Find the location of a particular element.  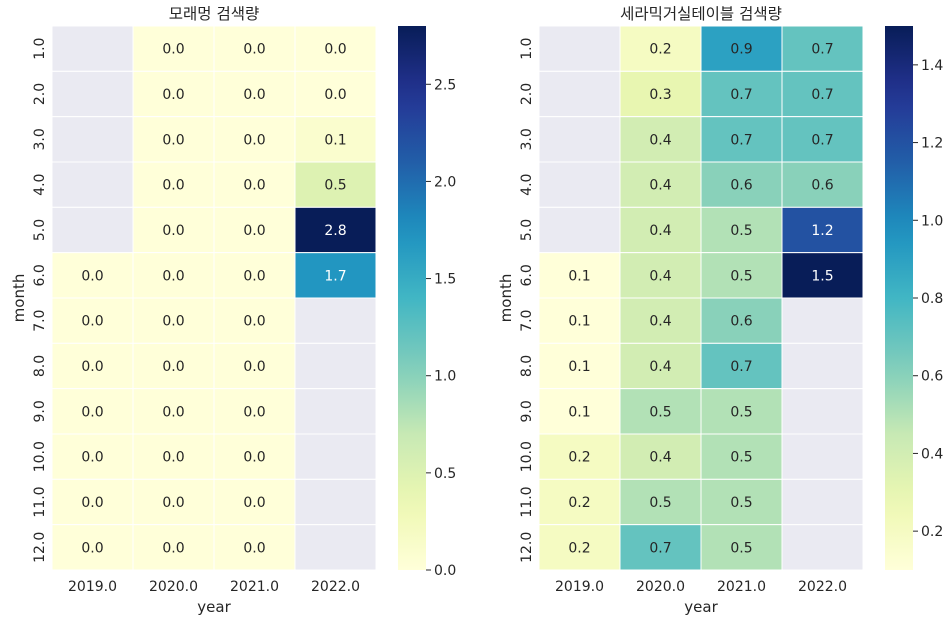

y-tick-label: 6.0 is located at coordinates (527, 275).